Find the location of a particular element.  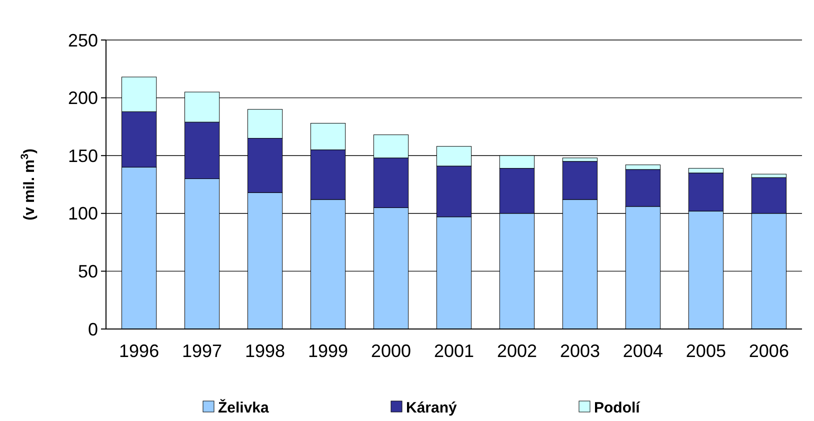

x-tick-label: 2001 is located at coordinates (454, 351).